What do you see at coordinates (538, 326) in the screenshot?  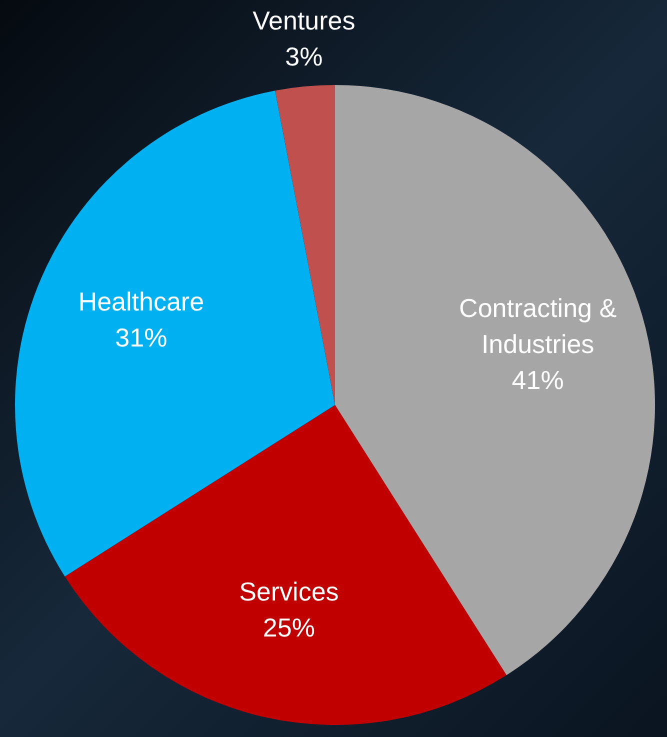 I see `slice-label: Contracting & Industries` at bounding box center [538, 326].